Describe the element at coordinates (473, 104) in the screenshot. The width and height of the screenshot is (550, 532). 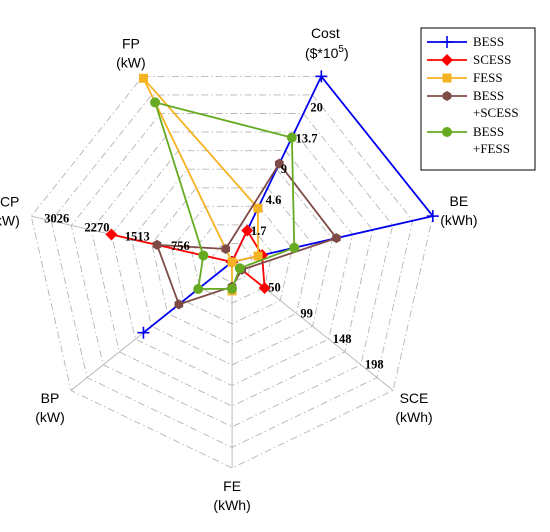
I see `legend-item-bess-scess: BESS +SCESS` at that location.